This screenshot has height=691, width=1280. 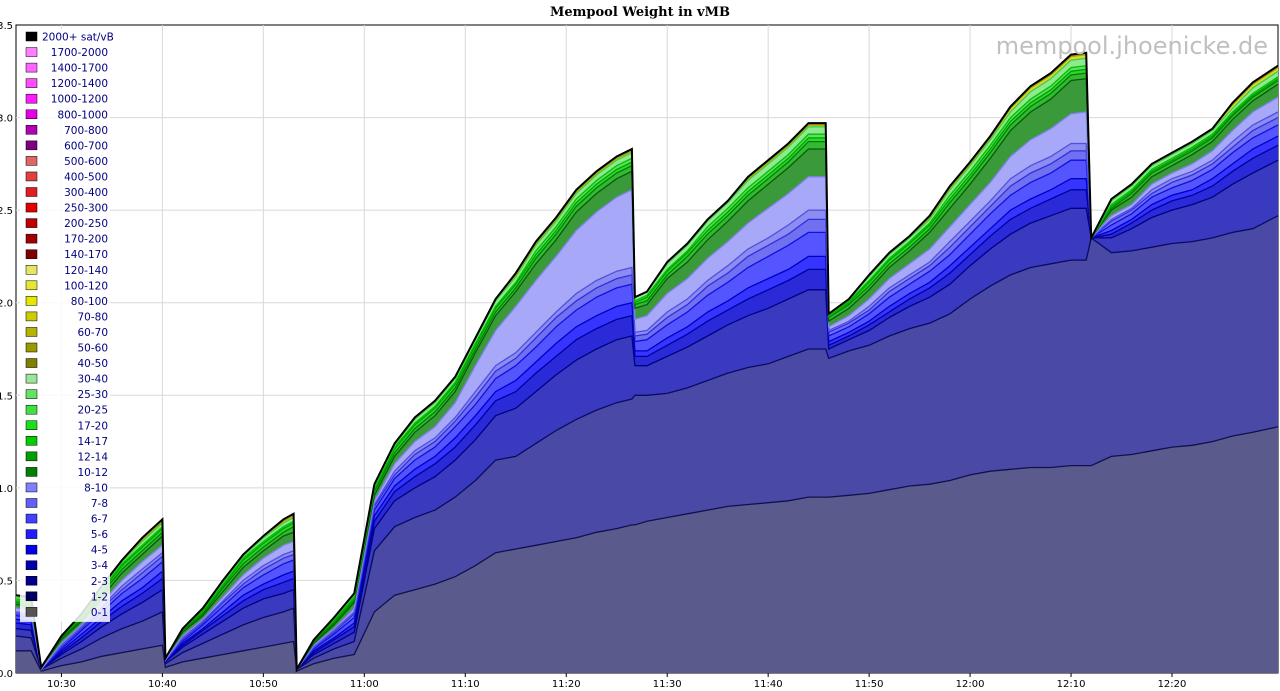 What do you see at coordinates (86, 162) in the screenshot?
I see `legend-label: 500-600` at bounding box center [86, 162].